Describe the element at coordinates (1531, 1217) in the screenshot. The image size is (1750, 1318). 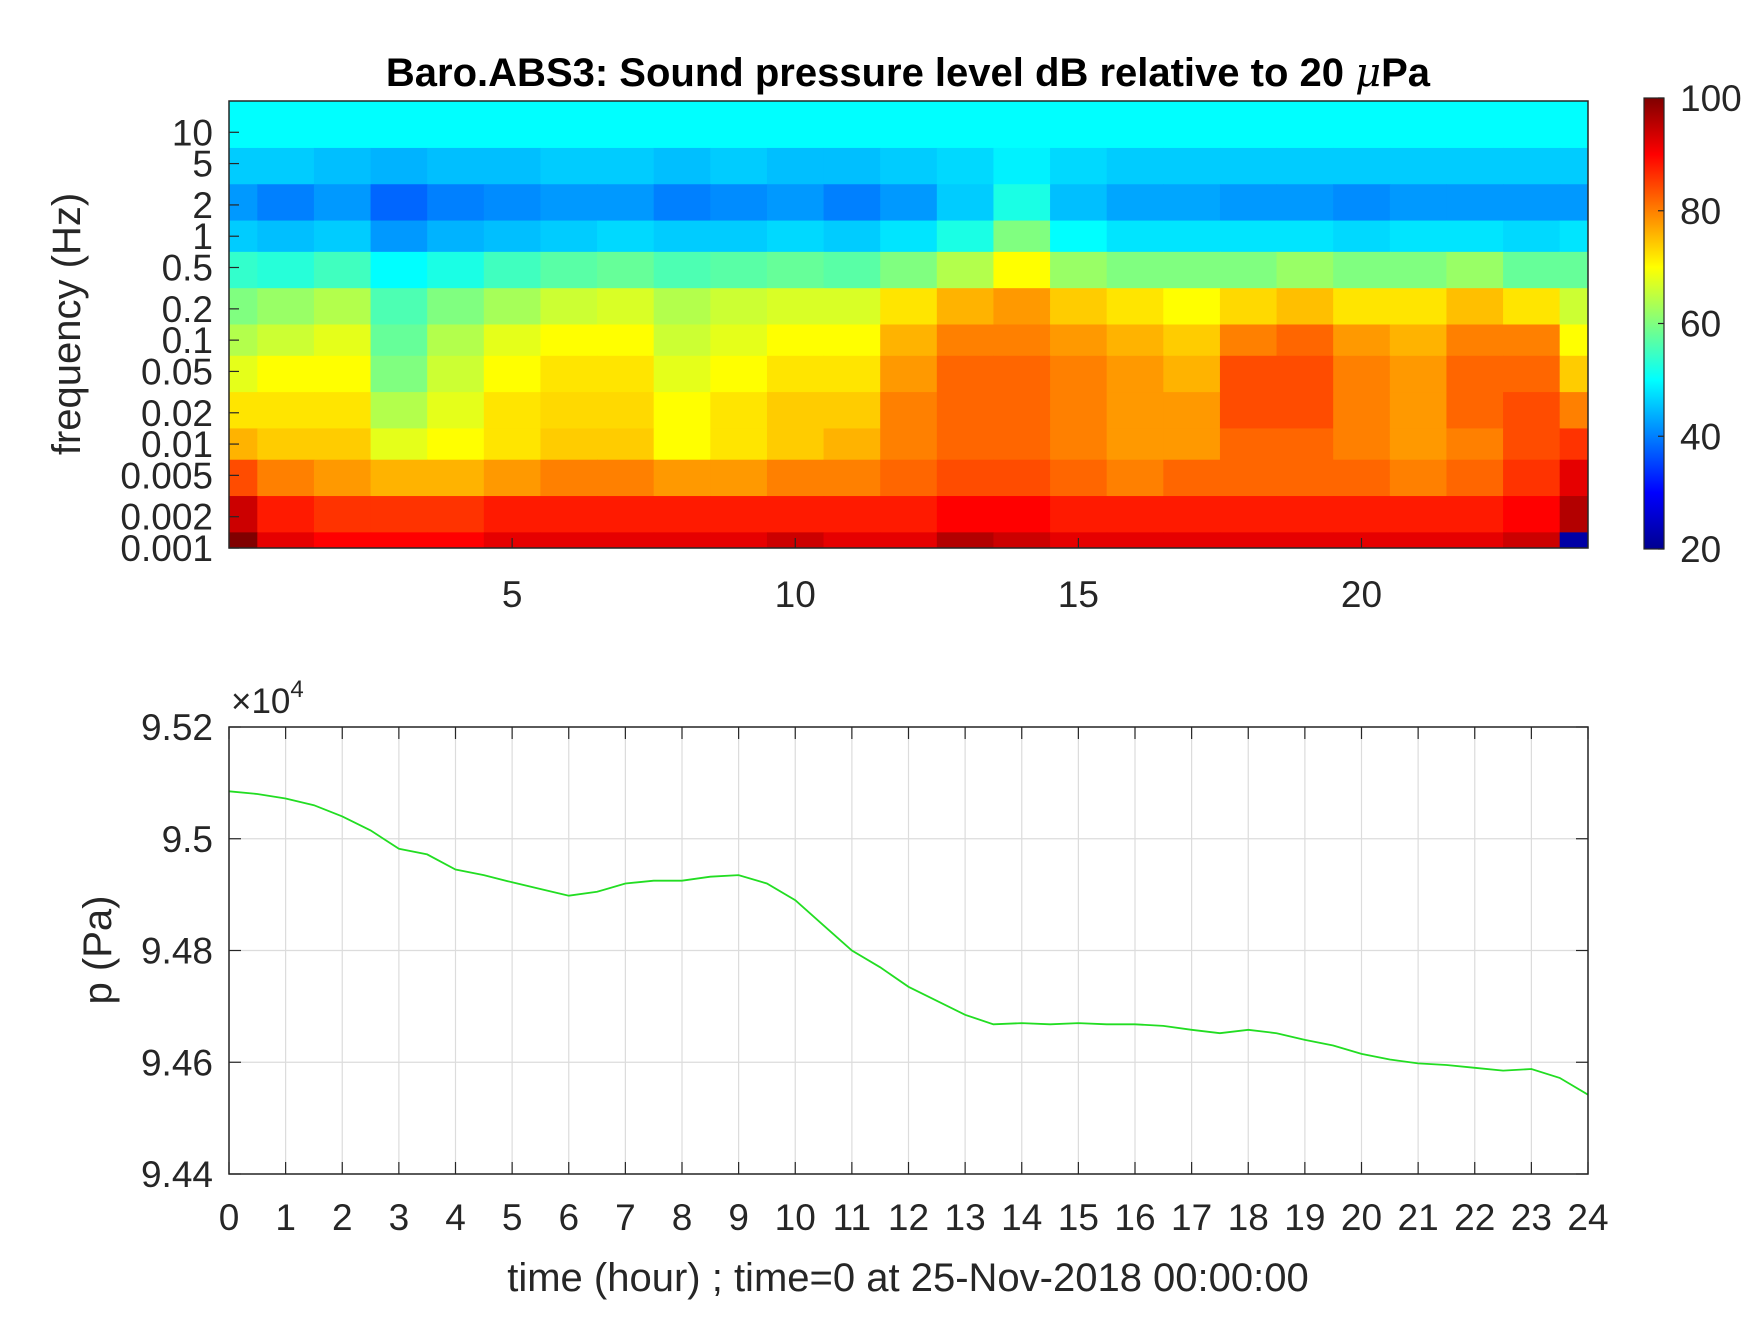
I see `pressure-x-tick-label: 23` at that location.